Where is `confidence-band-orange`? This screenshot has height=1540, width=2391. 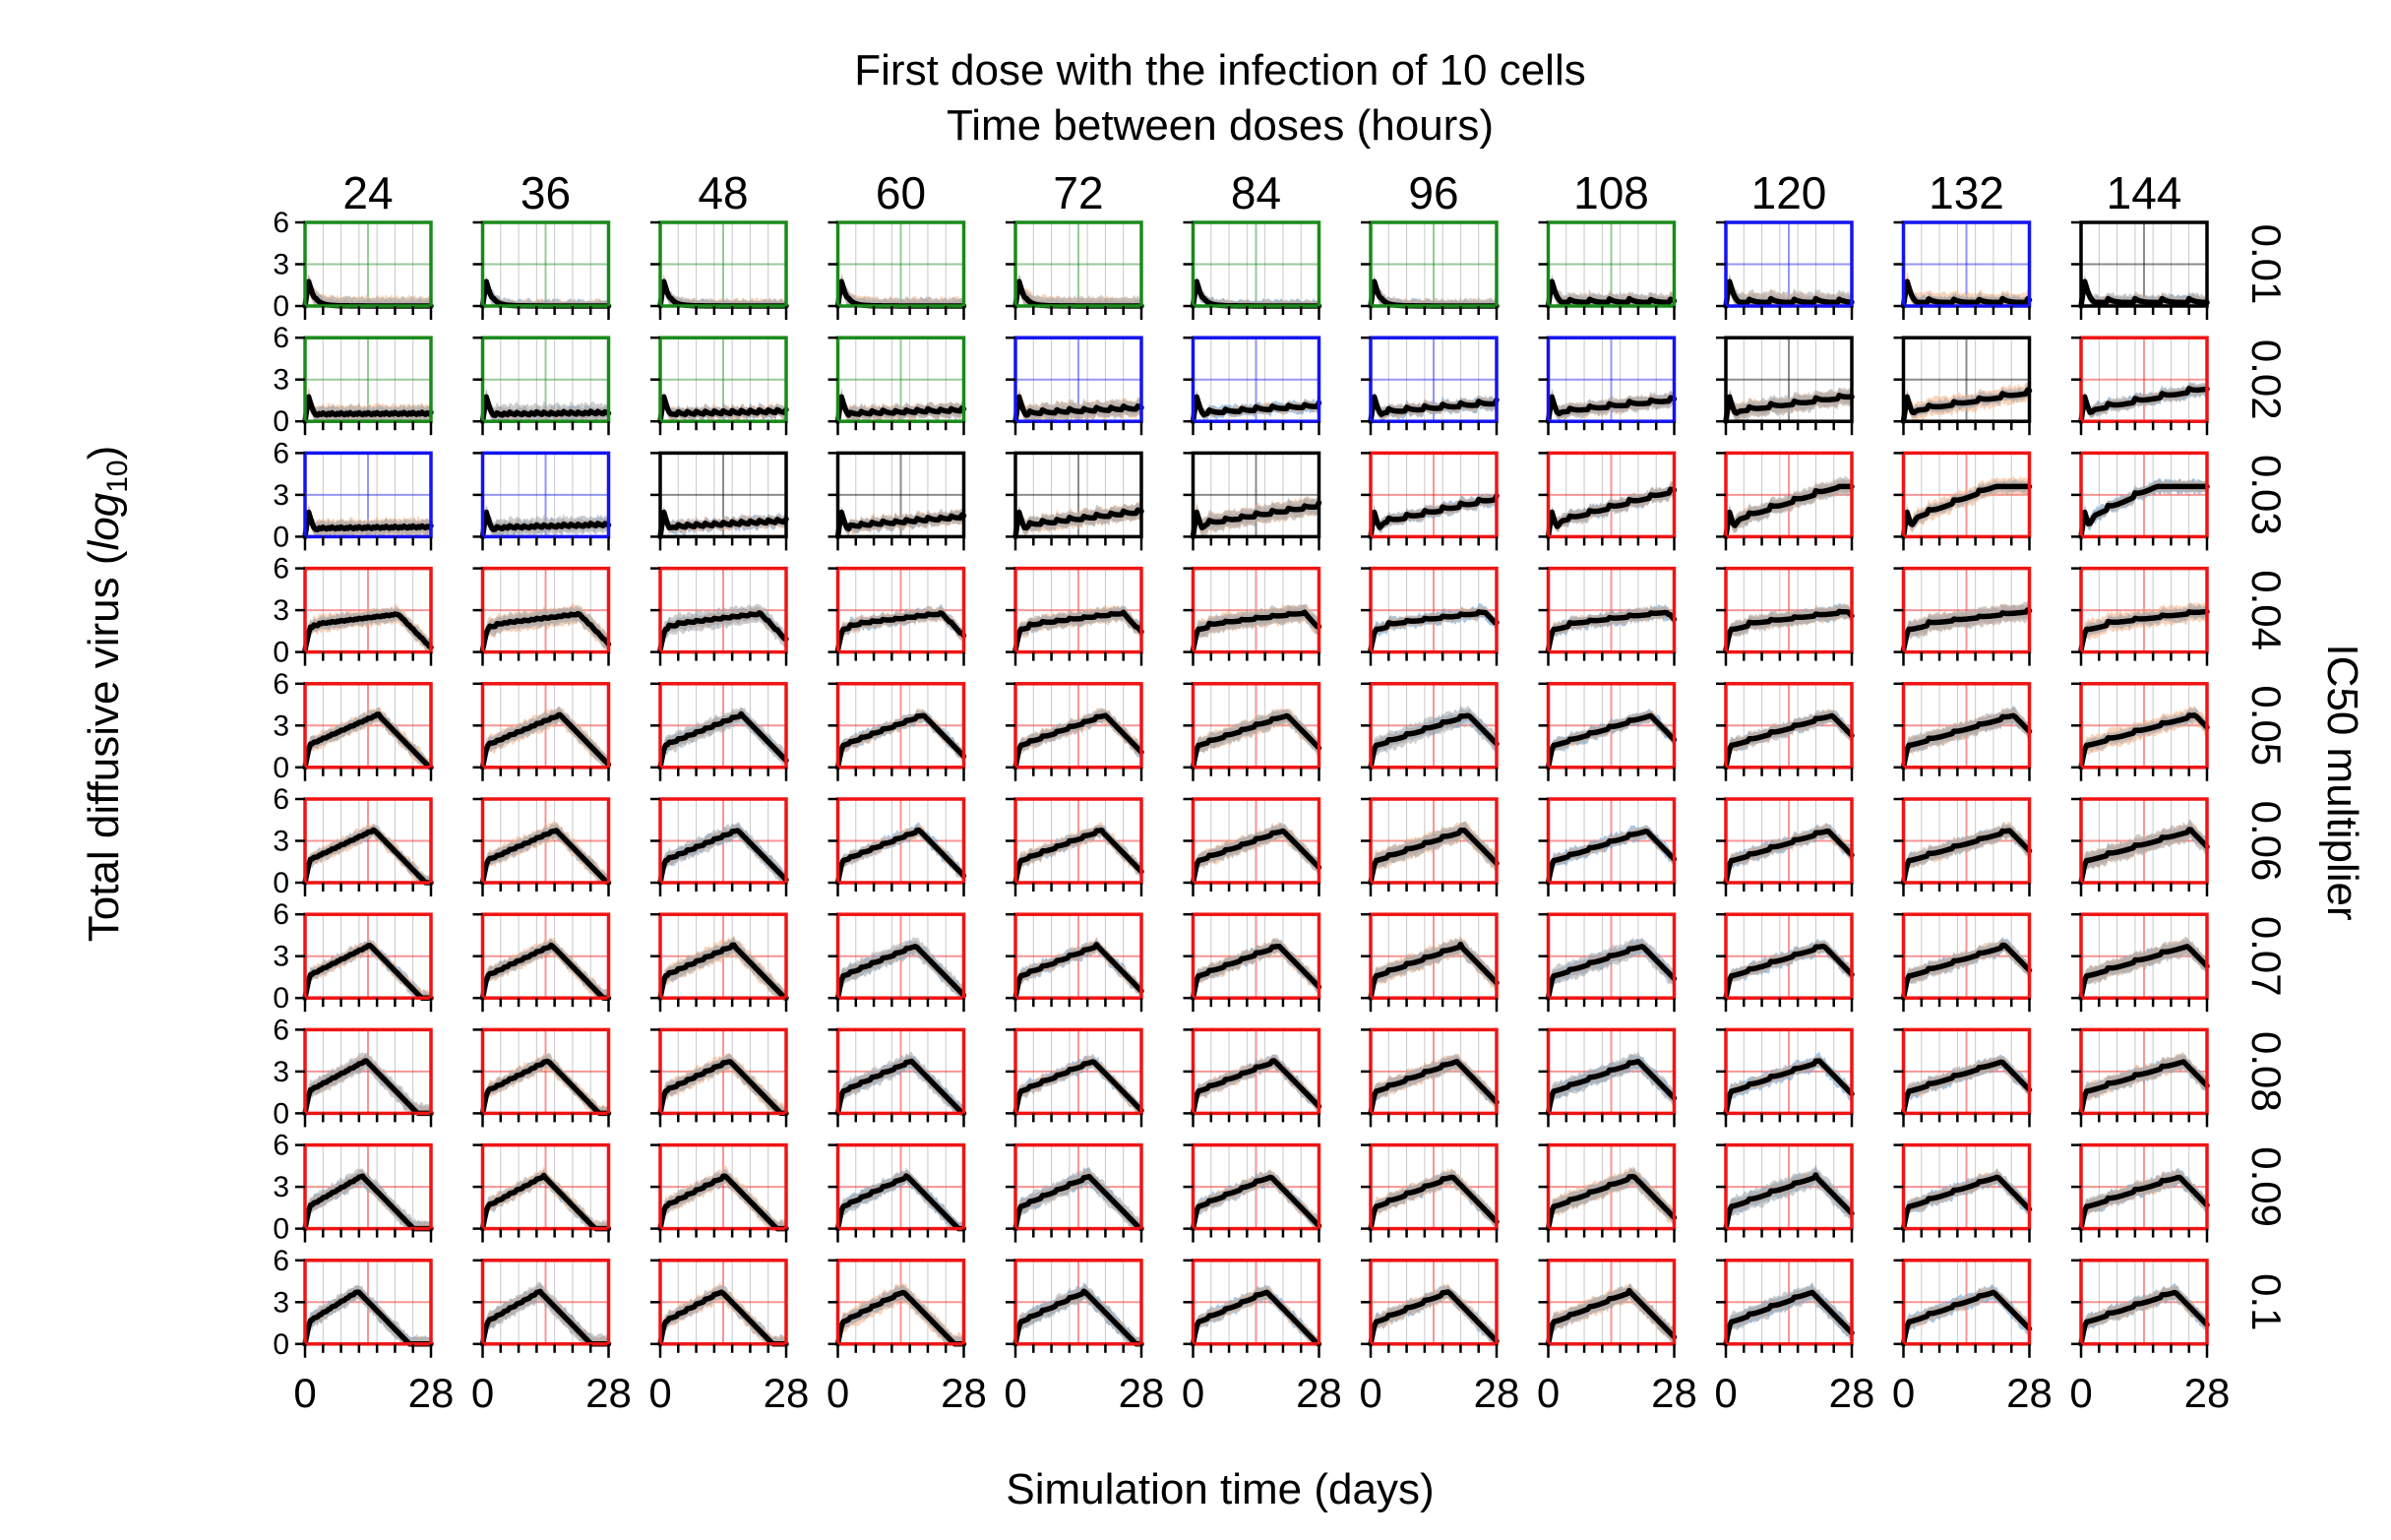 confidence-band-orange is located at coordinates (1967, 506).